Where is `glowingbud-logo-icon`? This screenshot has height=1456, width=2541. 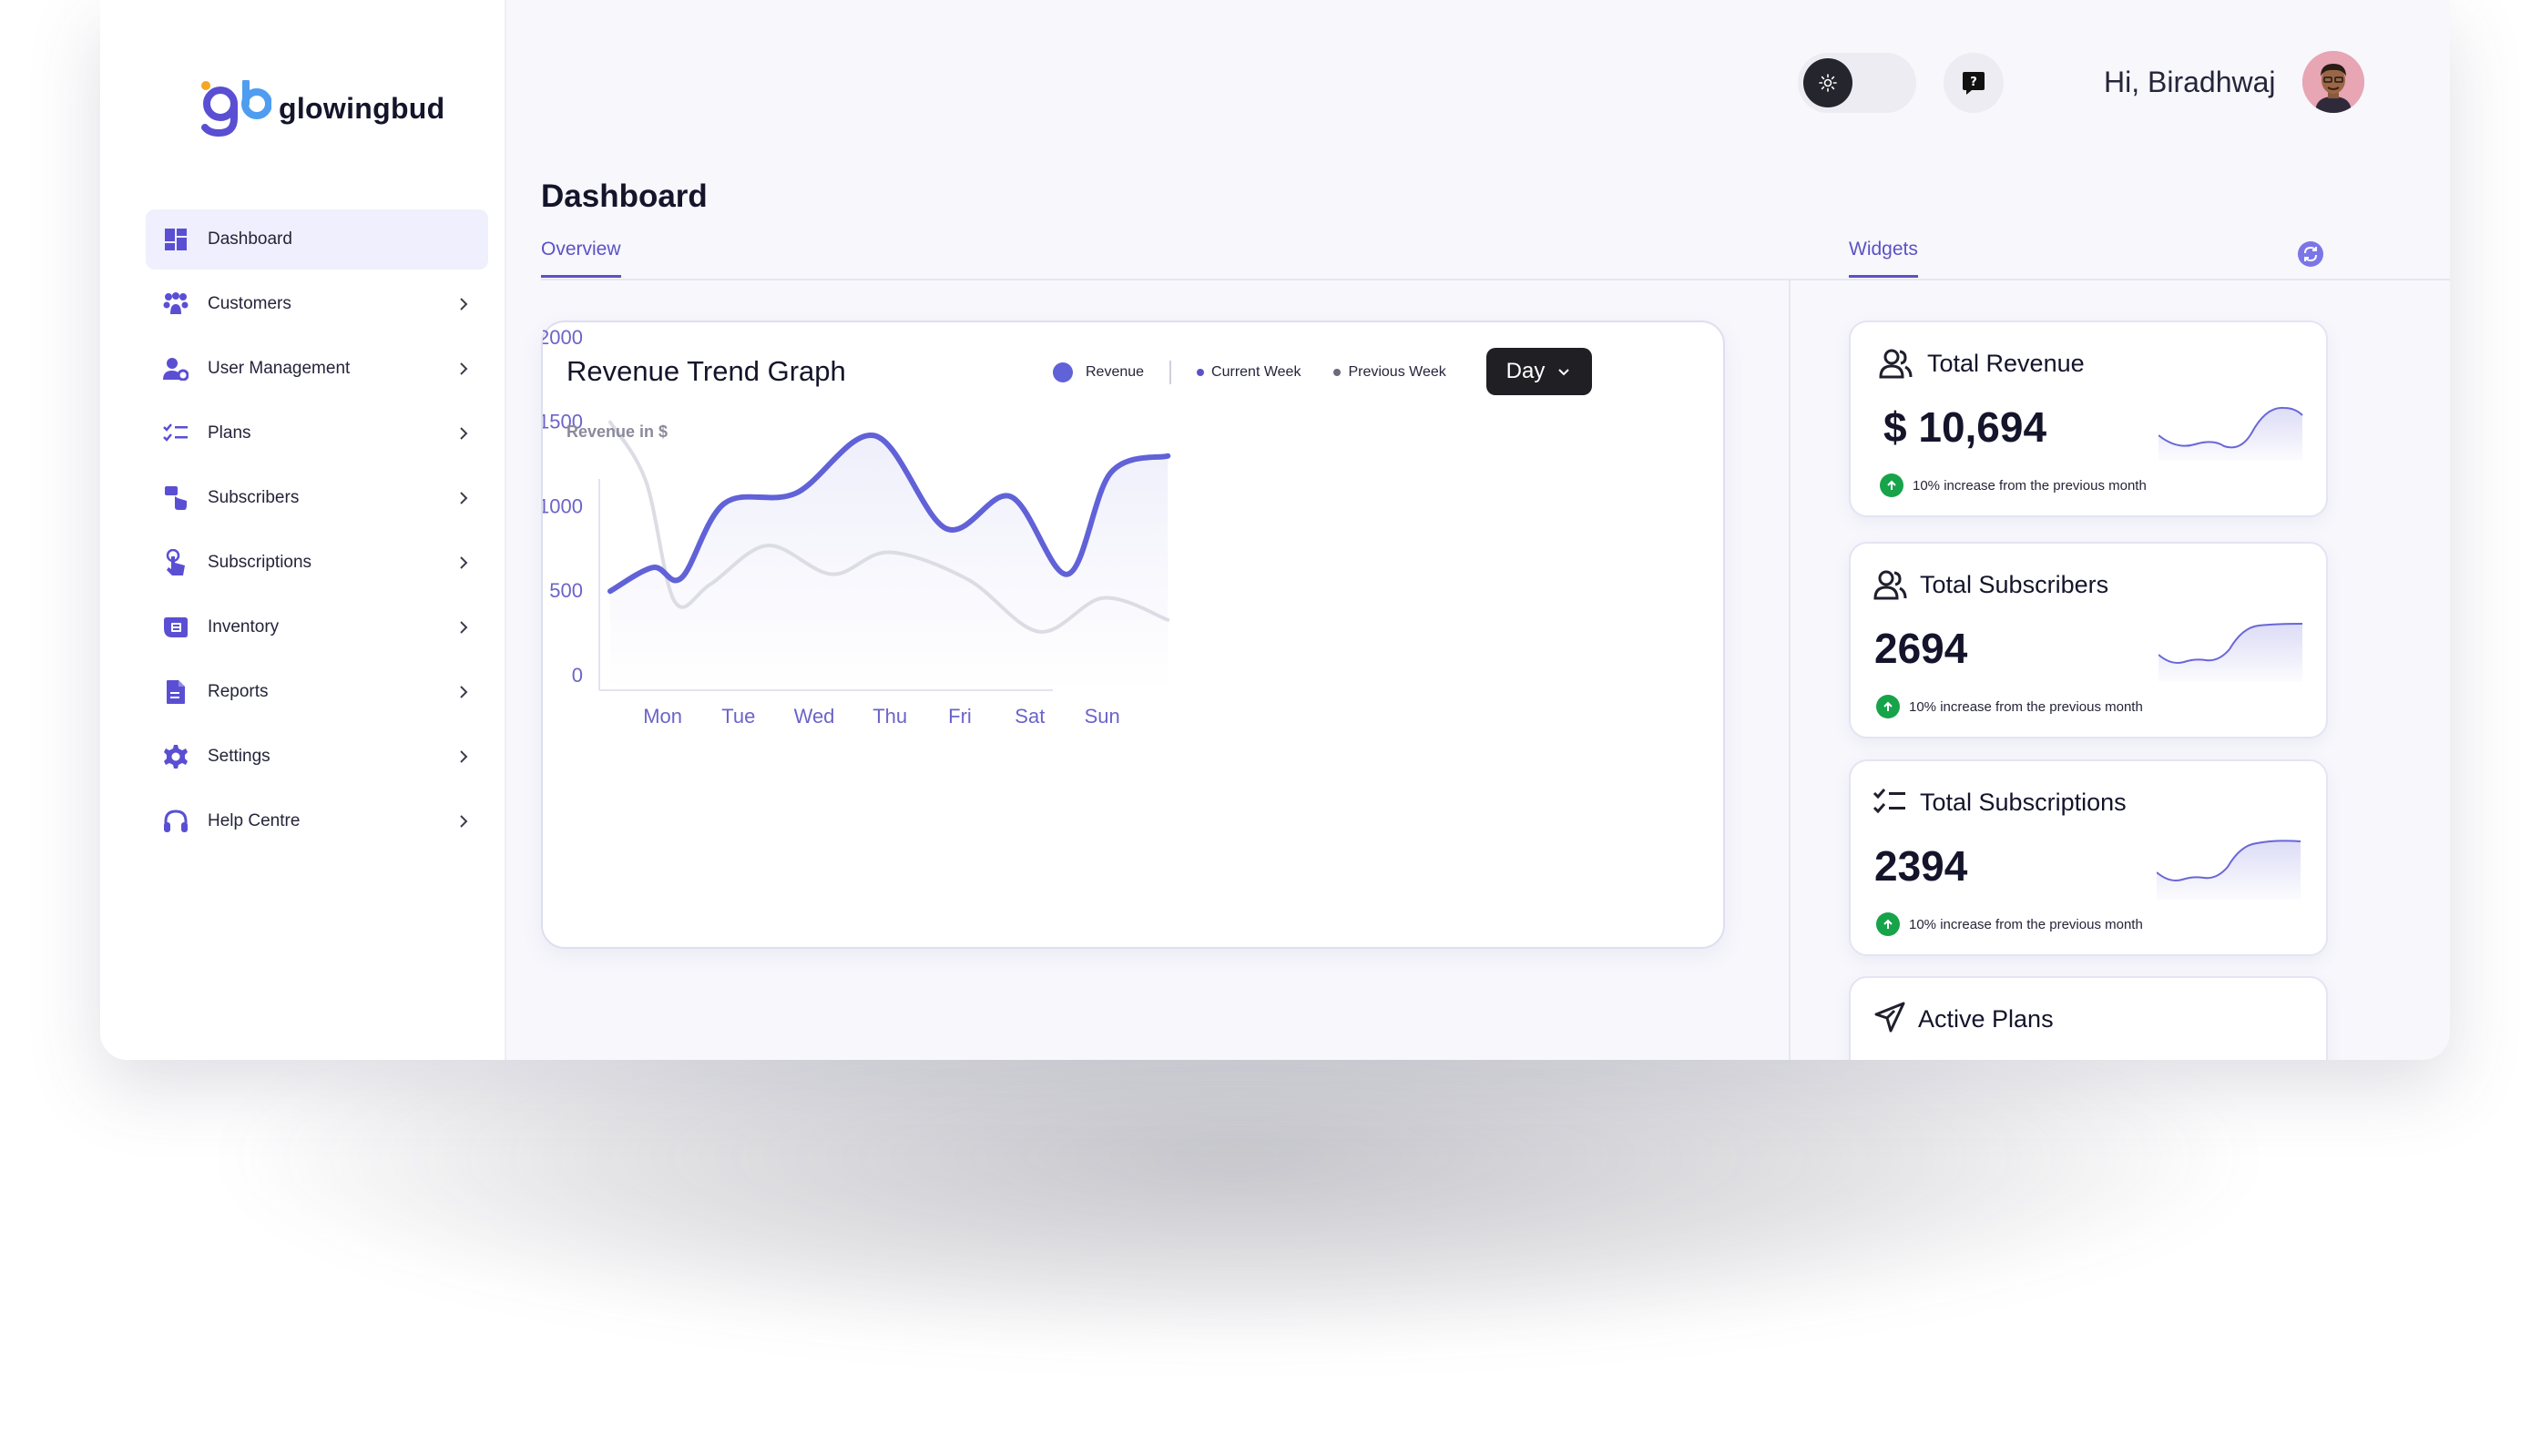 glowingbud-logo-icon is located at coordinates (236, 109).